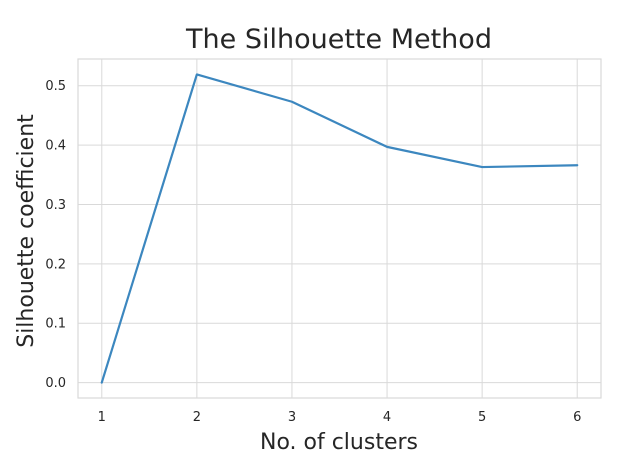 Image resolution: width=623 pixels, height=472 pixels. What do you see at coordinates (55, 264) in the screenshot?
I see `y-tick-label: 0.2` at bounding box center [55, 264].